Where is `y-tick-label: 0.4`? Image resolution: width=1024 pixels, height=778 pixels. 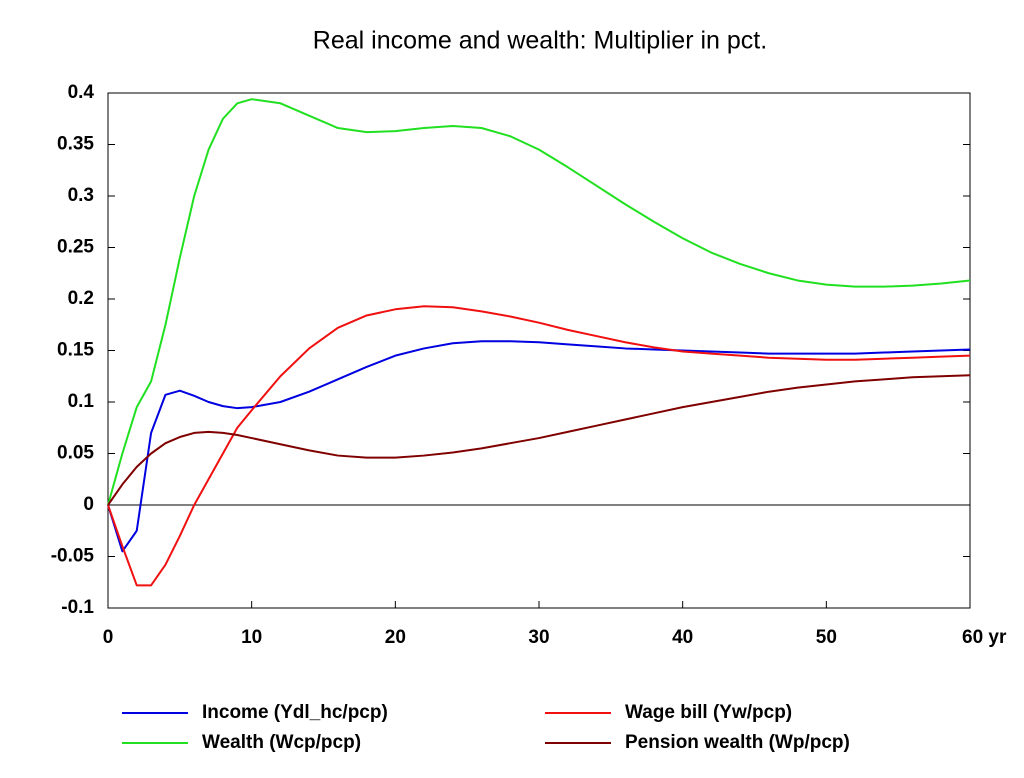 y-tick-label: 0.4 is located at coordinates (81, 92).